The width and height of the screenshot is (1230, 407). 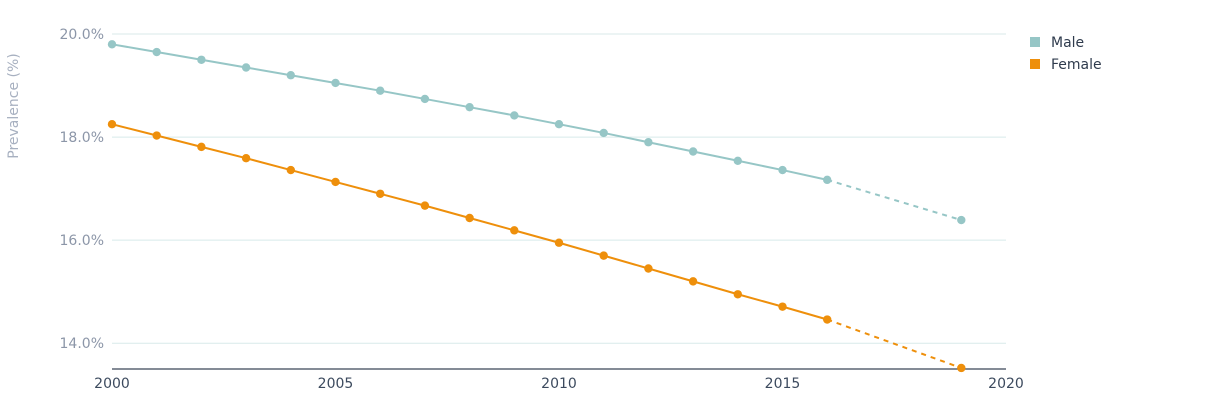 I want to click on x-tick-label: 2020, so click(x=1006, y=384).